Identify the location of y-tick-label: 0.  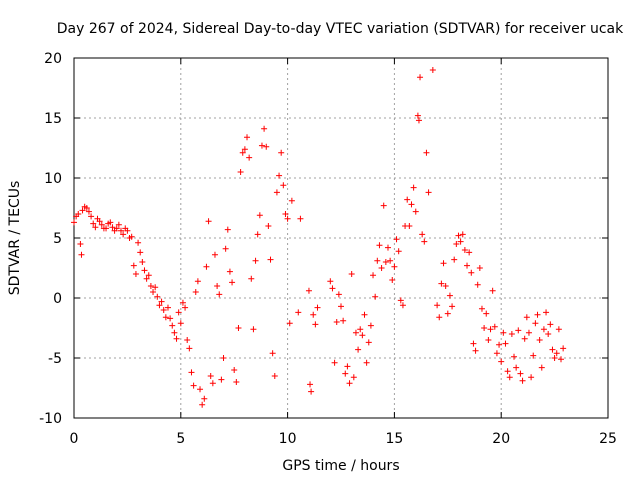
(57, 299).